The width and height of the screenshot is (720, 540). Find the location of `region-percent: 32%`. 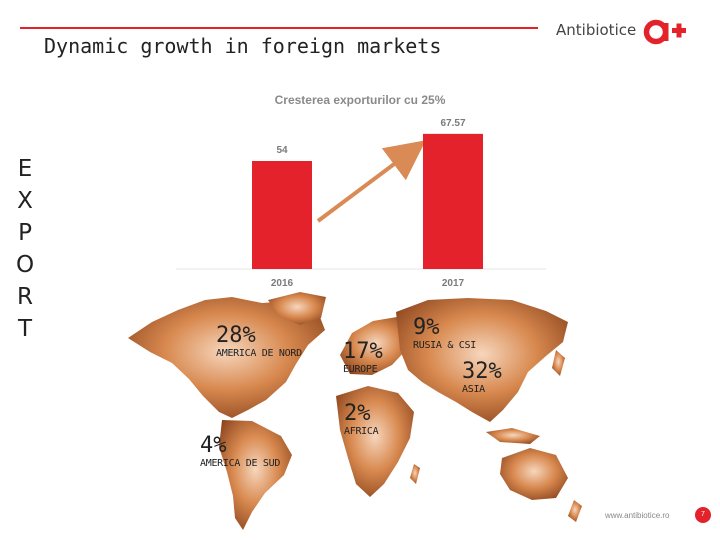

region-percent: 32% is located at coordinates (482, 371).